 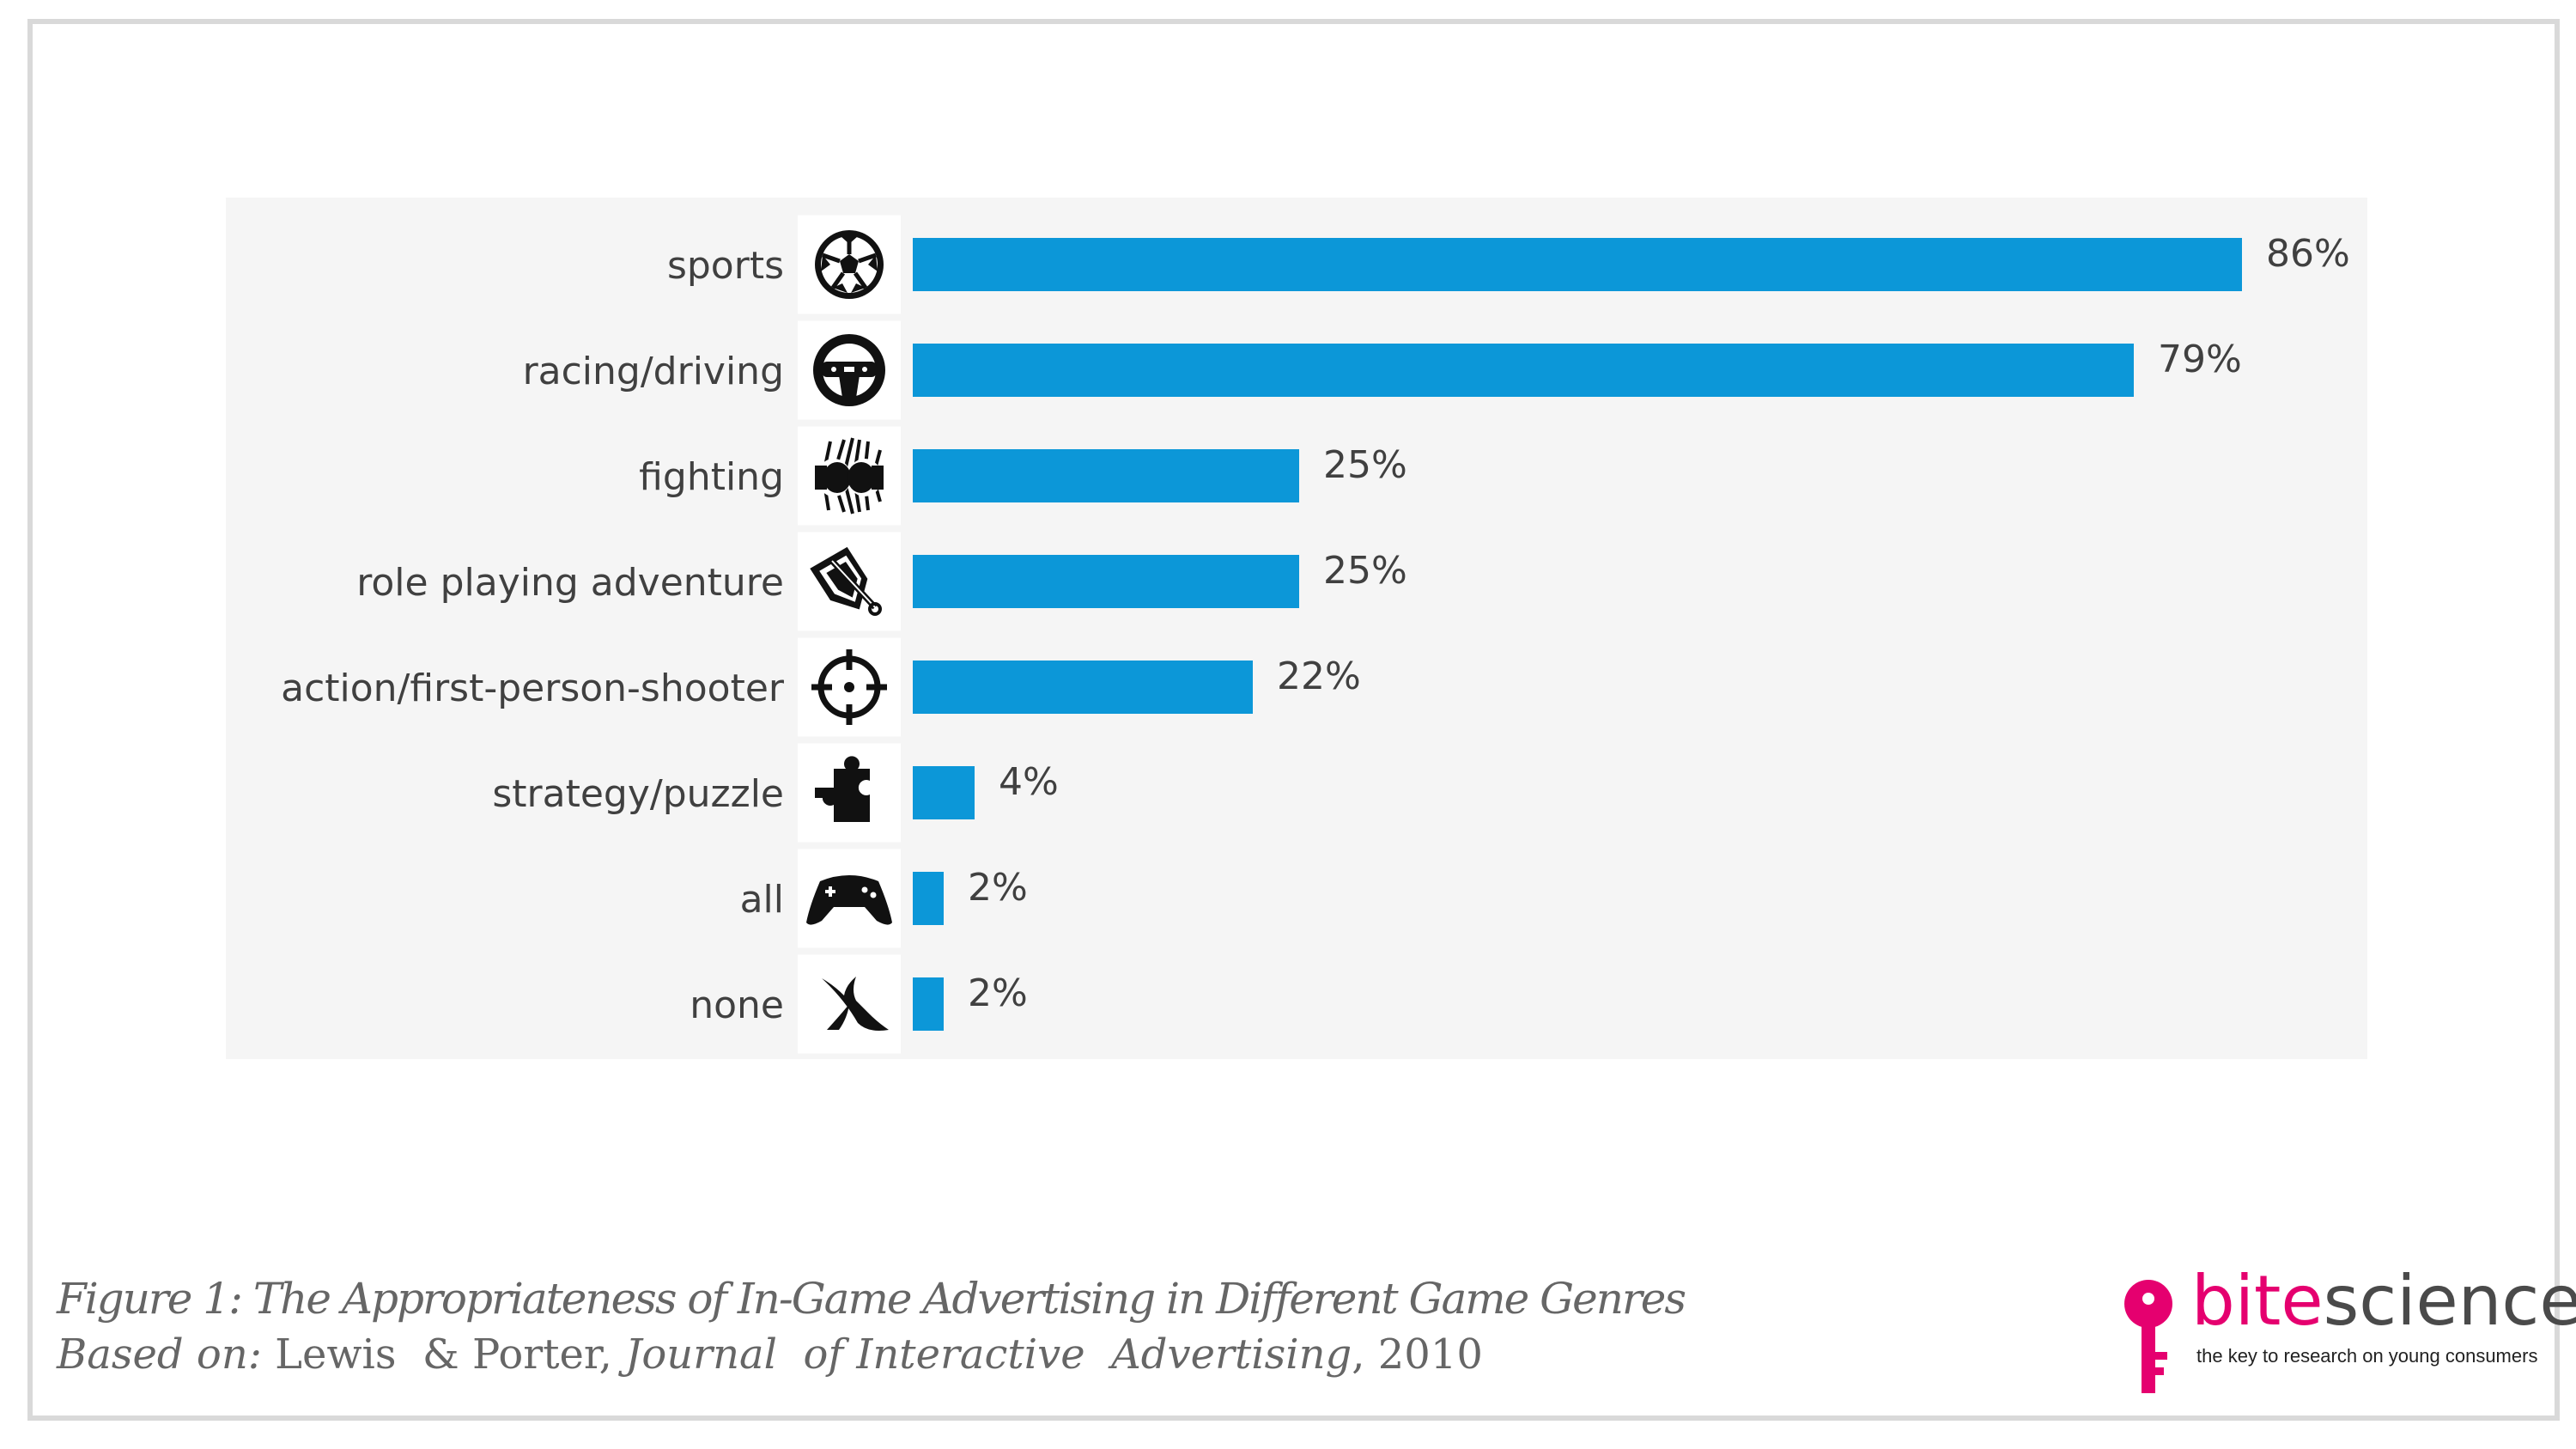 What do you see at coordinates (1418, 1354) in the screenshot?
I see `caption-source-year: , 2010` at bounding box center [1418, 1354].